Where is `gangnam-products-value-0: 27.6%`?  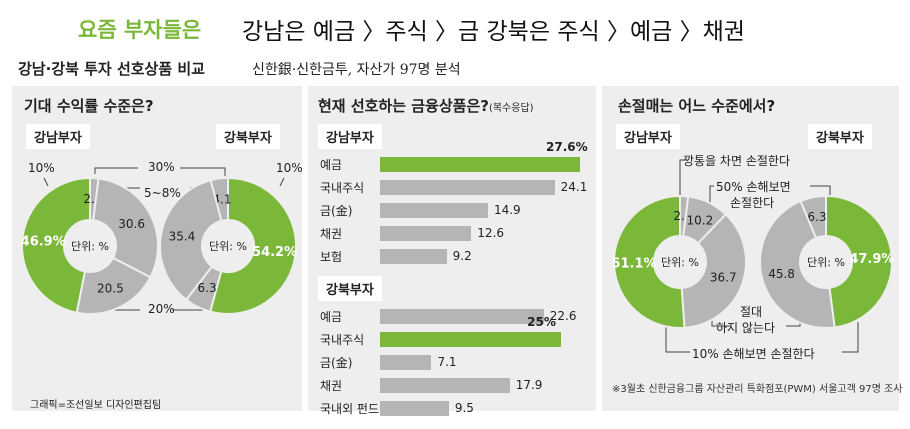 gangnam-products-value-0: 27.6% is located at coordinates (567, 147).